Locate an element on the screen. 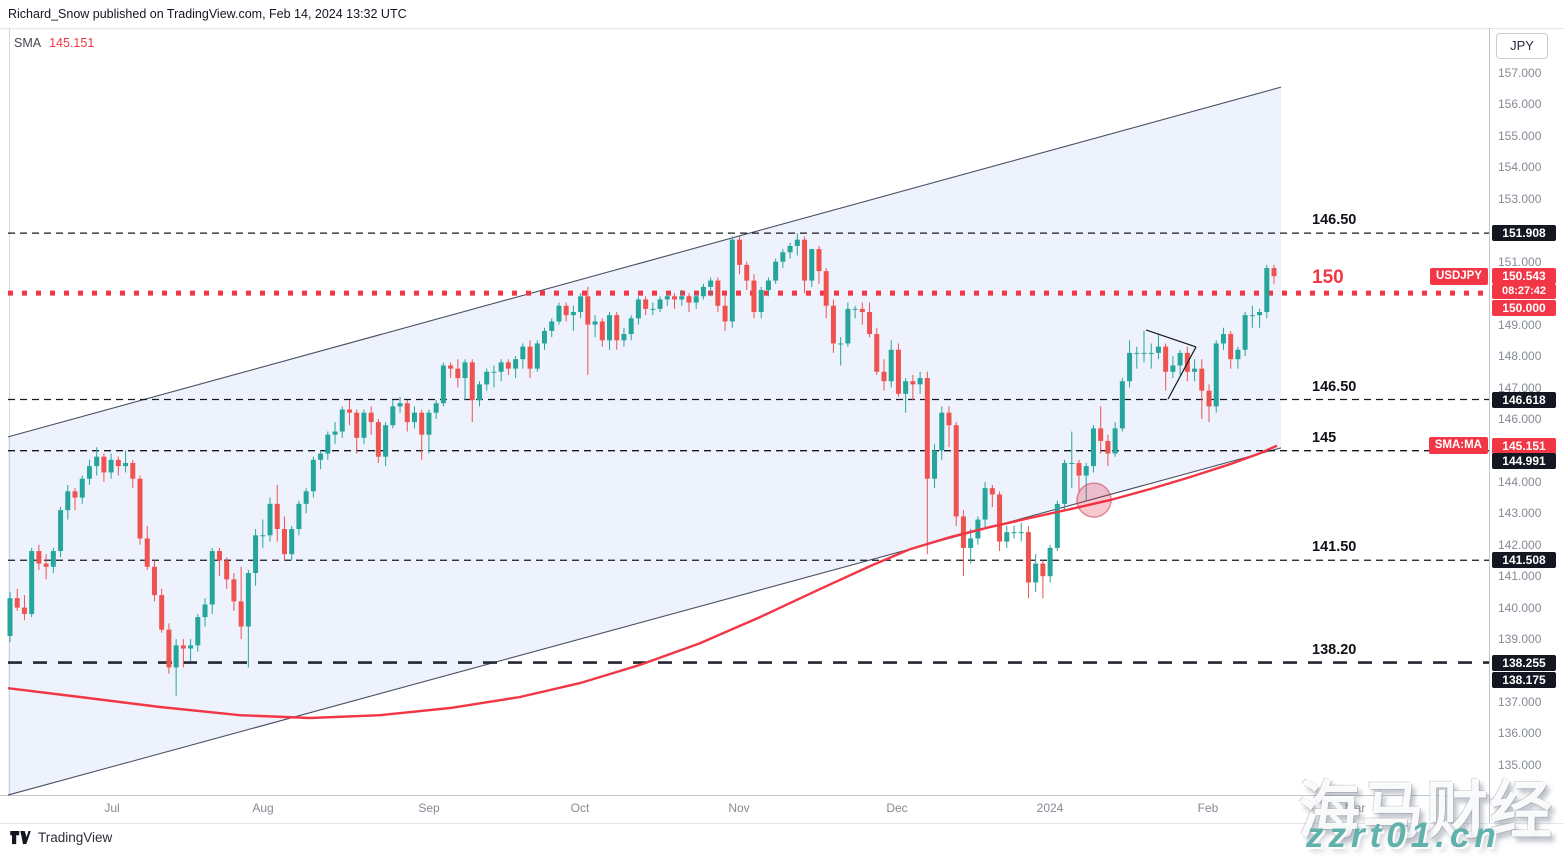 The width and height of the screenshot is (1564, 857). price-badge: 141.508 is located at coordinates (1524, 560).